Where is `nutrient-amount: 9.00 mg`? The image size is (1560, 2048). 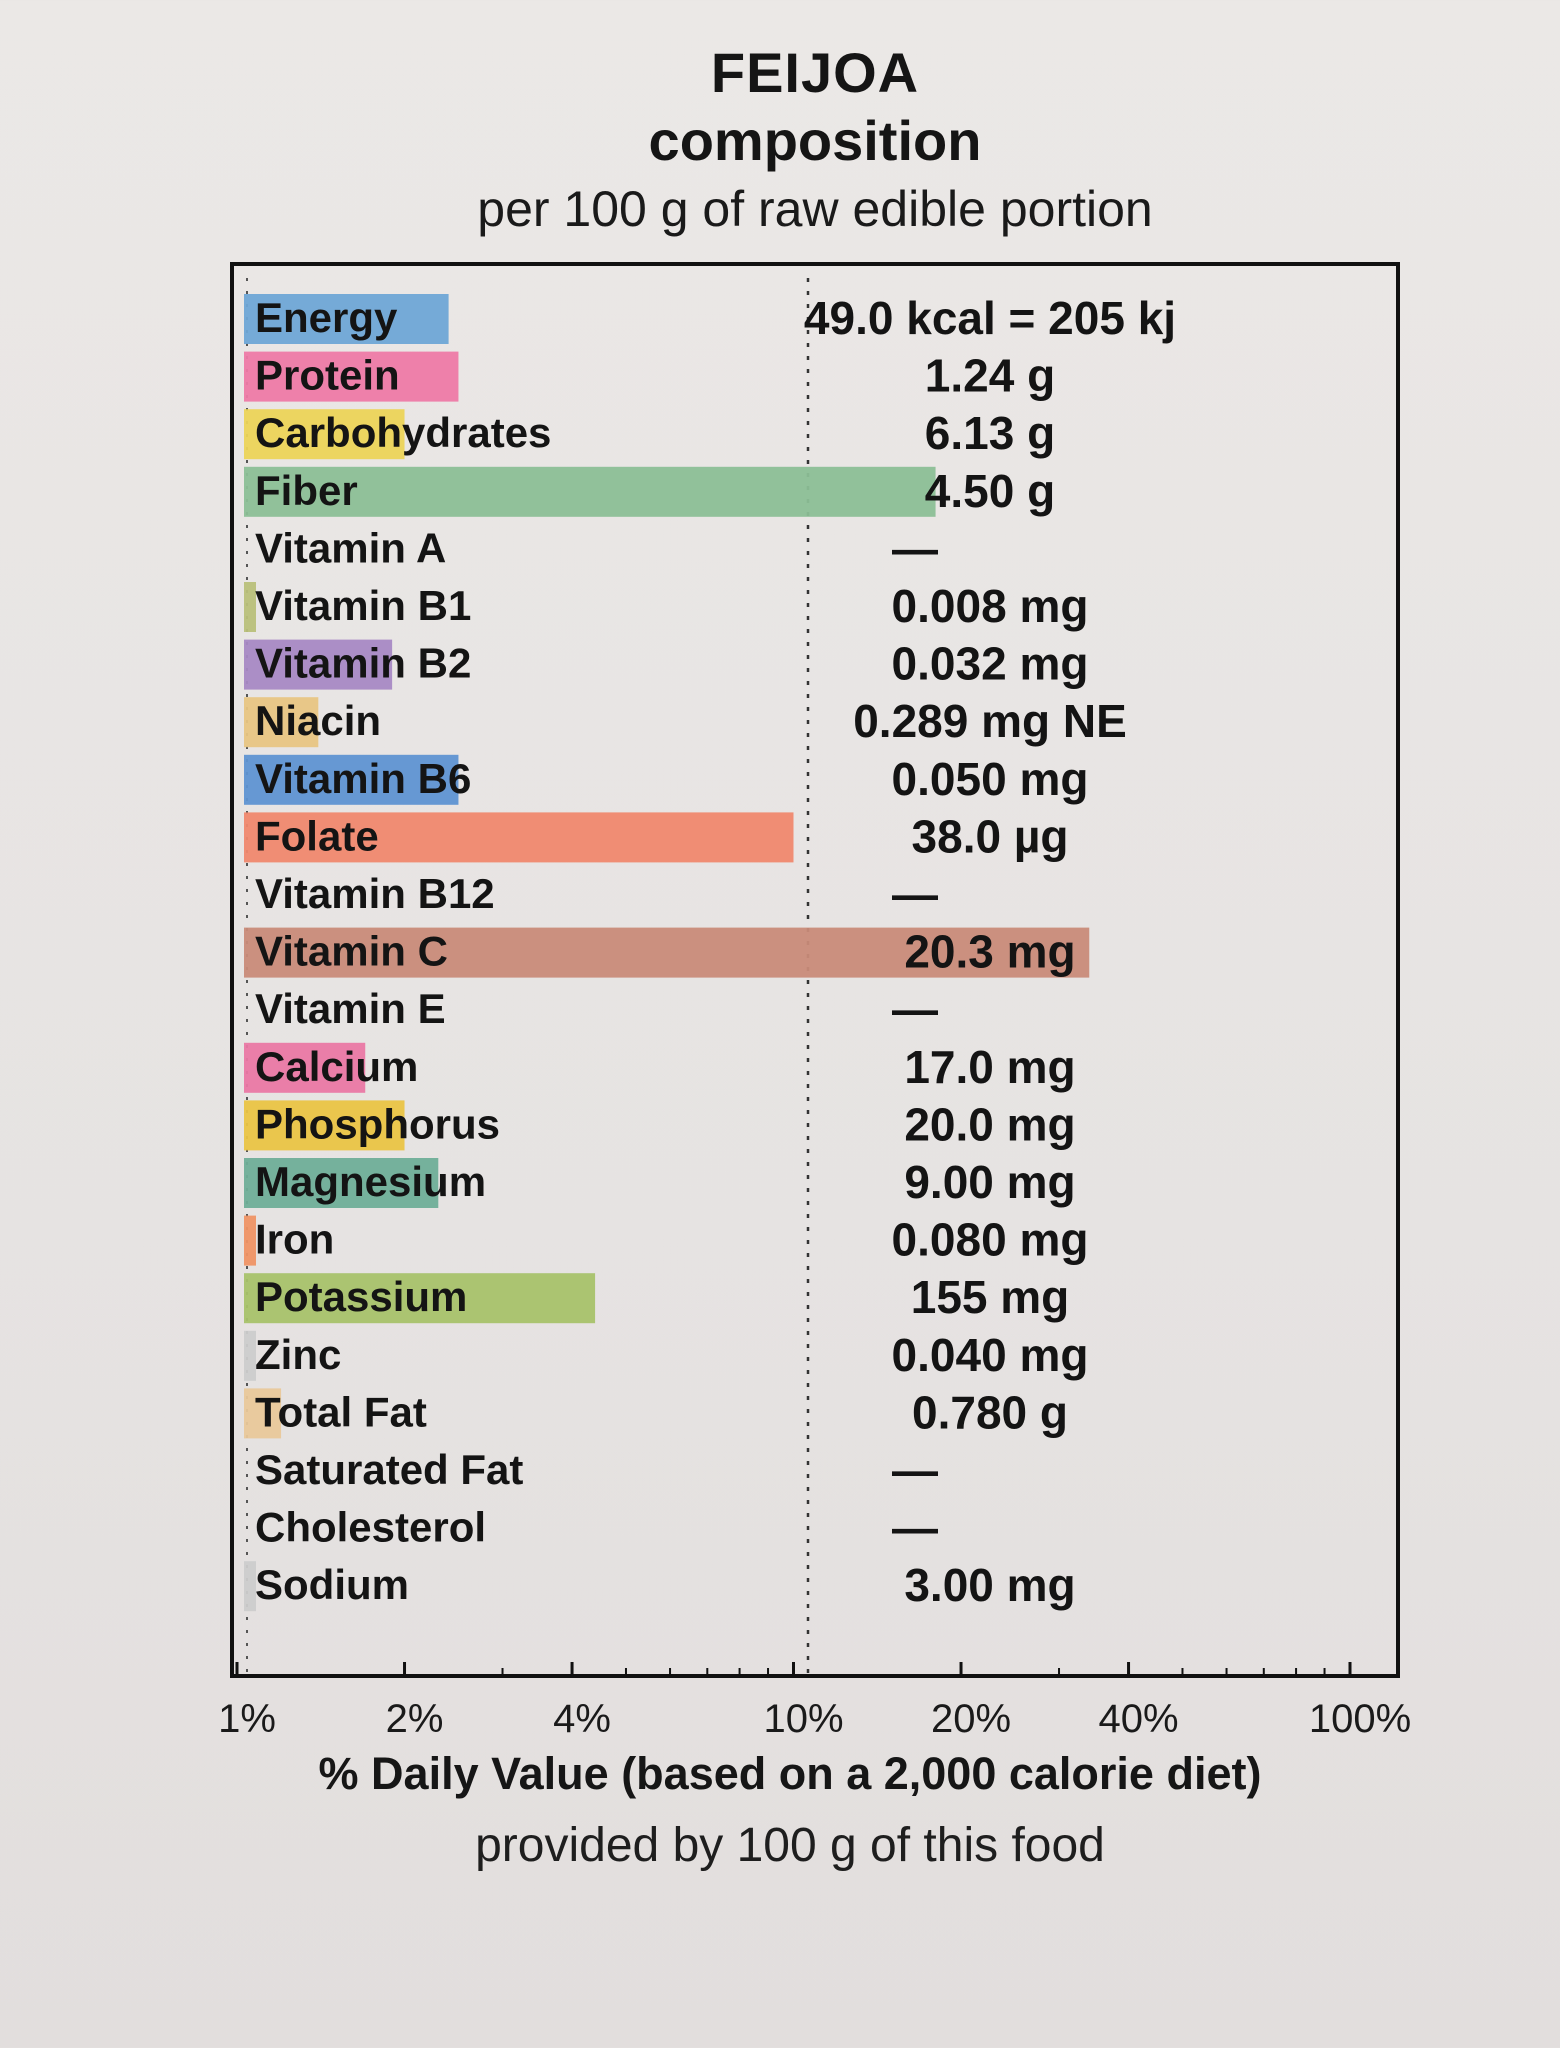
nutrient-amount: 9.00 mg is located at coordinates (989, 1182).